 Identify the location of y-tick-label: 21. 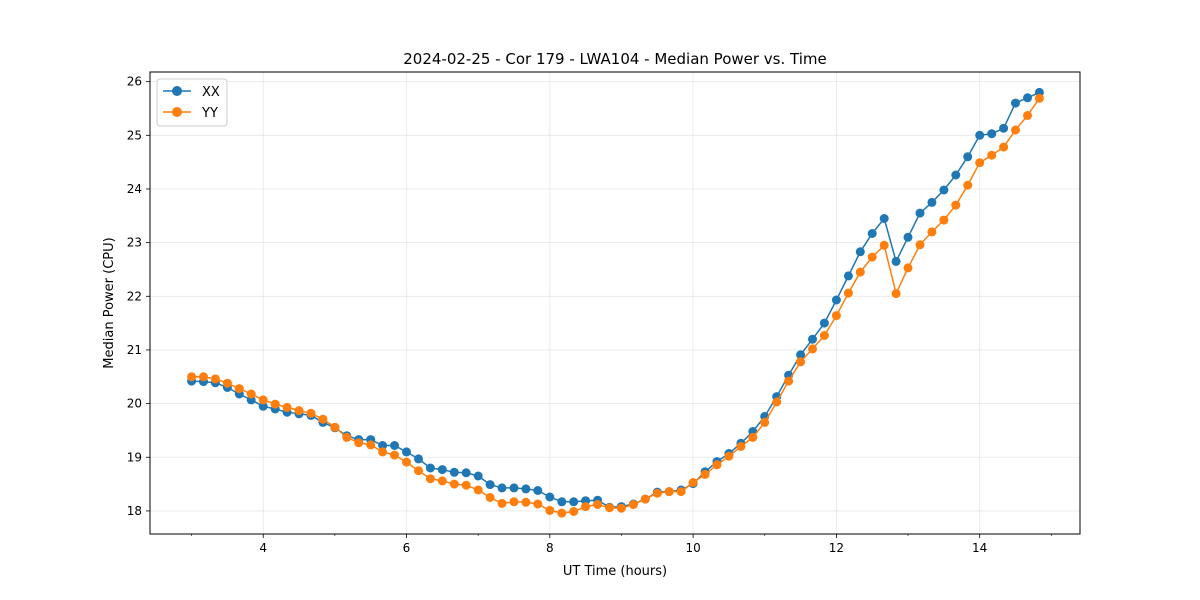
(134, 350).